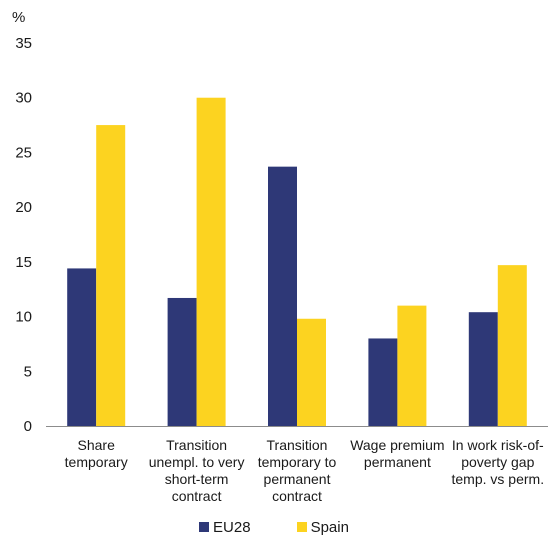 Image resolution: width=548 pixels, height=540 pixels. I want to click on legend-label-eu28: EU28, so click(232, 527).